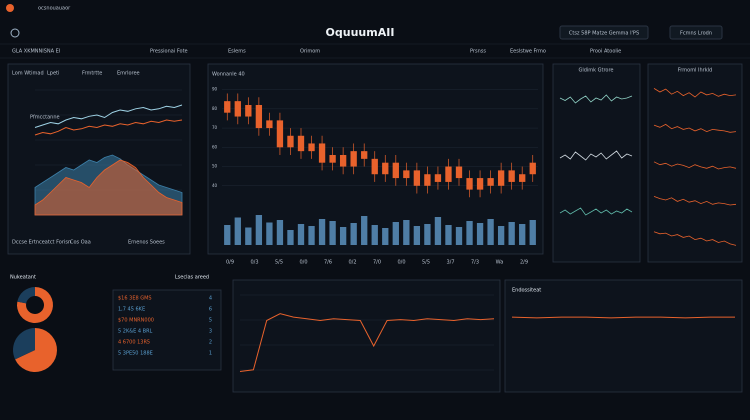  Describe the element at coordinates (215, 185) in the screenshot. I see `y-tick-label: 40` at that location.